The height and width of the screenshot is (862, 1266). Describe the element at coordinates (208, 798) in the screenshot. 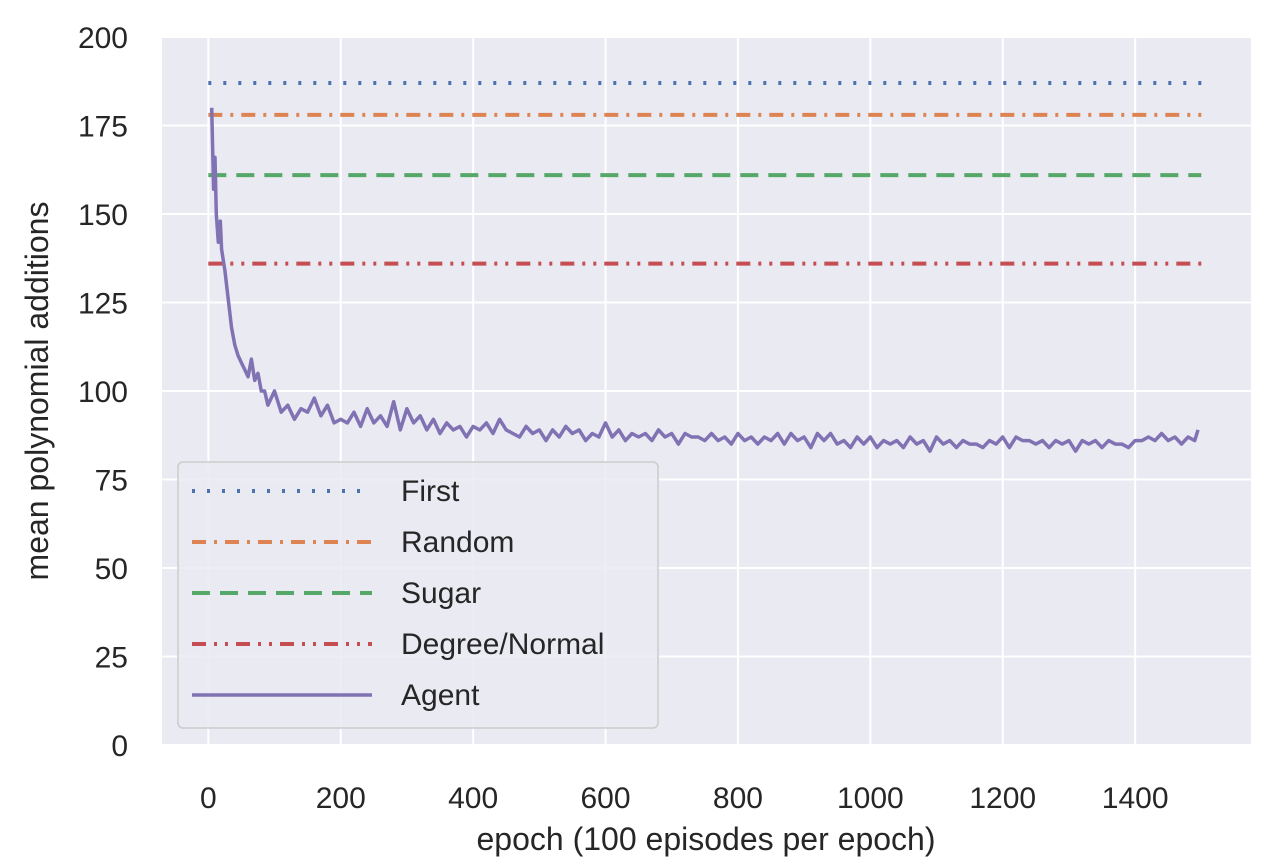

I see `x-tick-label: 0` at that location.